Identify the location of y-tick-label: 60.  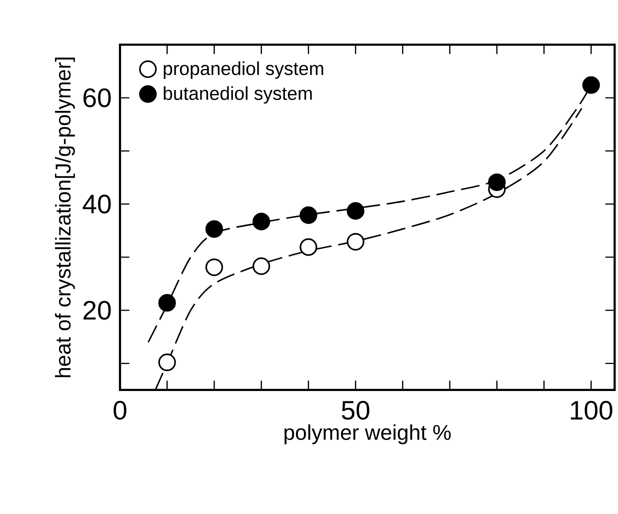
(97, 98).